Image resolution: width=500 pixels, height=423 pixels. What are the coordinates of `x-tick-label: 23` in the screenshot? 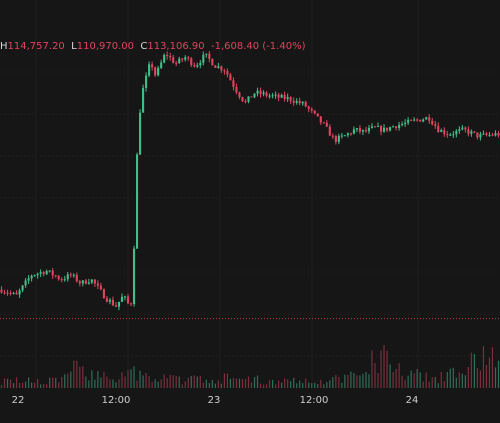 It's located at (214, 400).